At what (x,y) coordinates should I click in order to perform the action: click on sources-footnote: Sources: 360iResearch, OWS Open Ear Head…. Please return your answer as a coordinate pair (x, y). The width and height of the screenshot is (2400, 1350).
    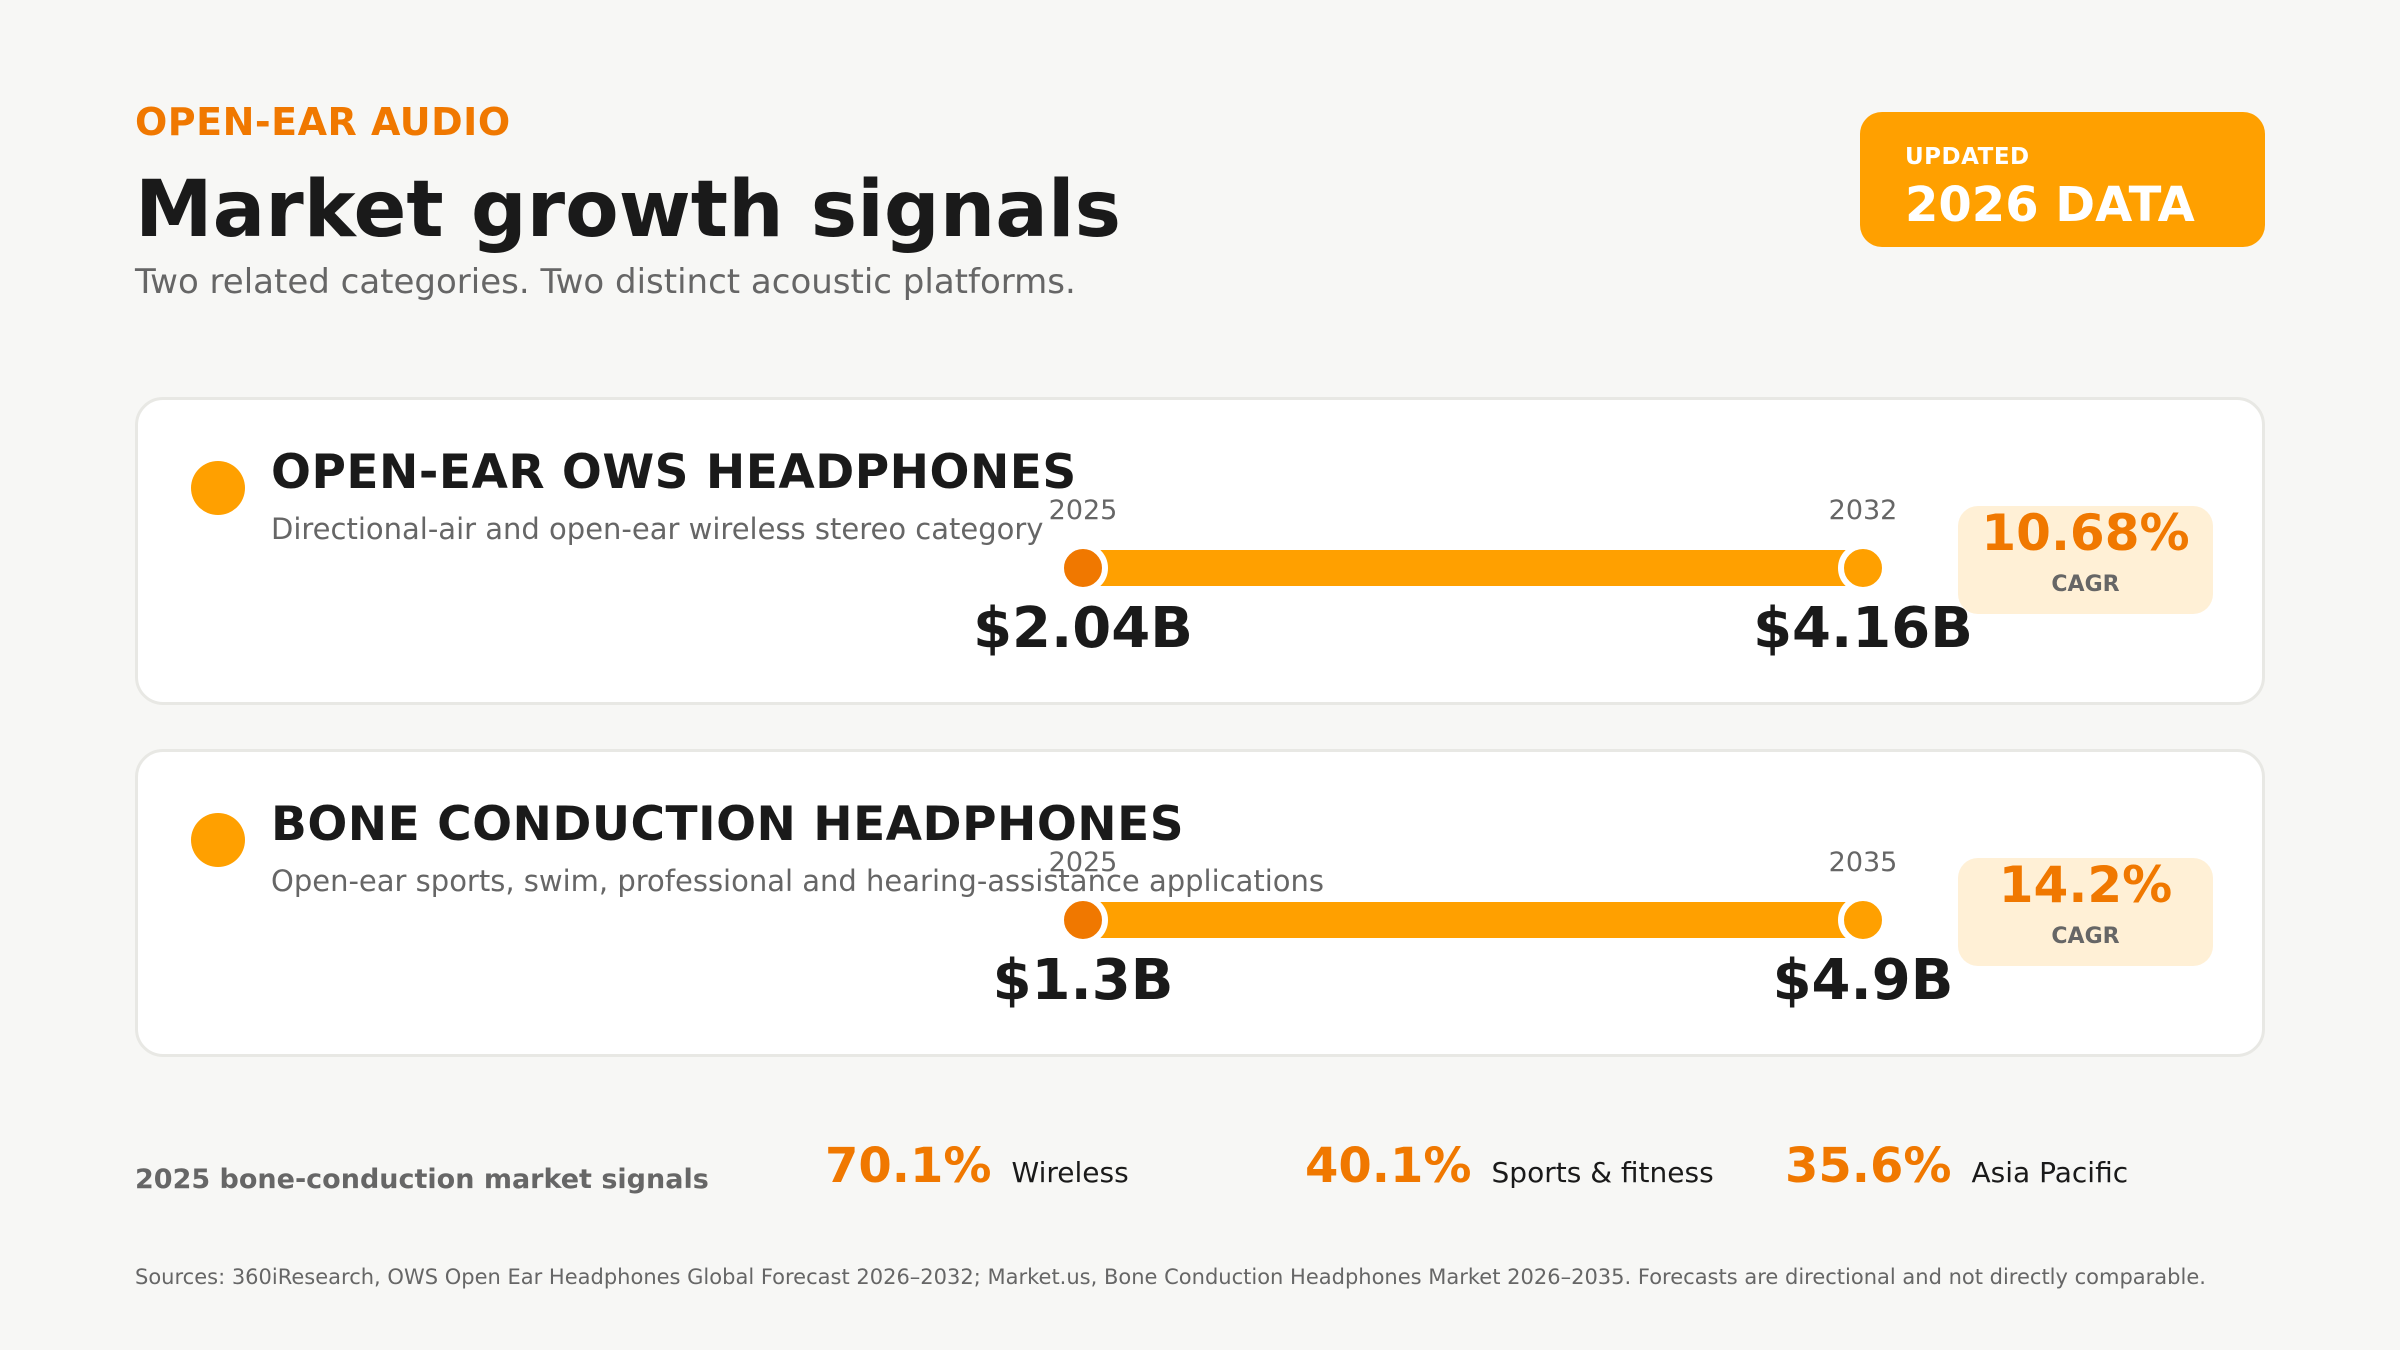
    Looking at the image, I should click on (1170, 1277).